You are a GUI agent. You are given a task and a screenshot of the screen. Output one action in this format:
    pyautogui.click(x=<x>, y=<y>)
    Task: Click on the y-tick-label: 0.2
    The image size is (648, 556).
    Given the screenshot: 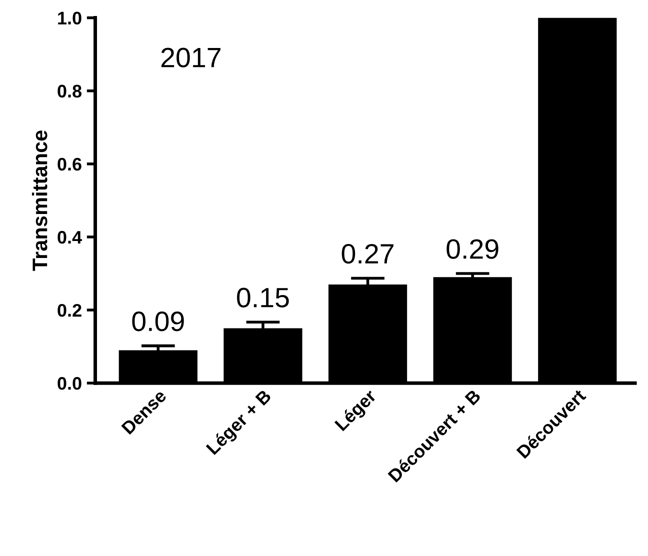 What is the action you would take?
    pyautogui.click(x=70, y=310)
    